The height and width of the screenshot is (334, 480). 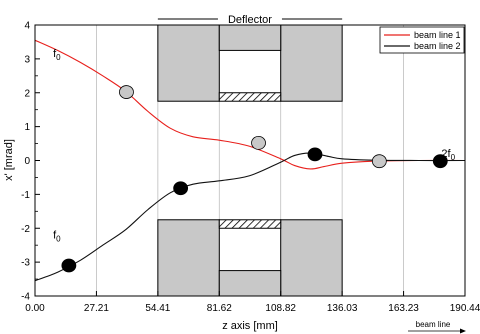 I want to click on y-tick-label: -3, so click(x=25, y=263).